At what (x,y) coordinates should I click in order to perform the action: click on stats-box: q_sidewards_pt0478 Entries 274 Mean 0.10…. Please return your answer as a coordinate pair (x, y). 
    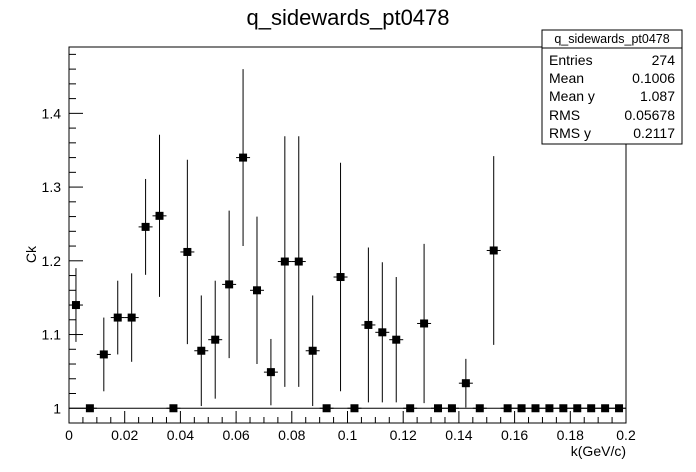
    Looking at the image, I should click on (612, 87).